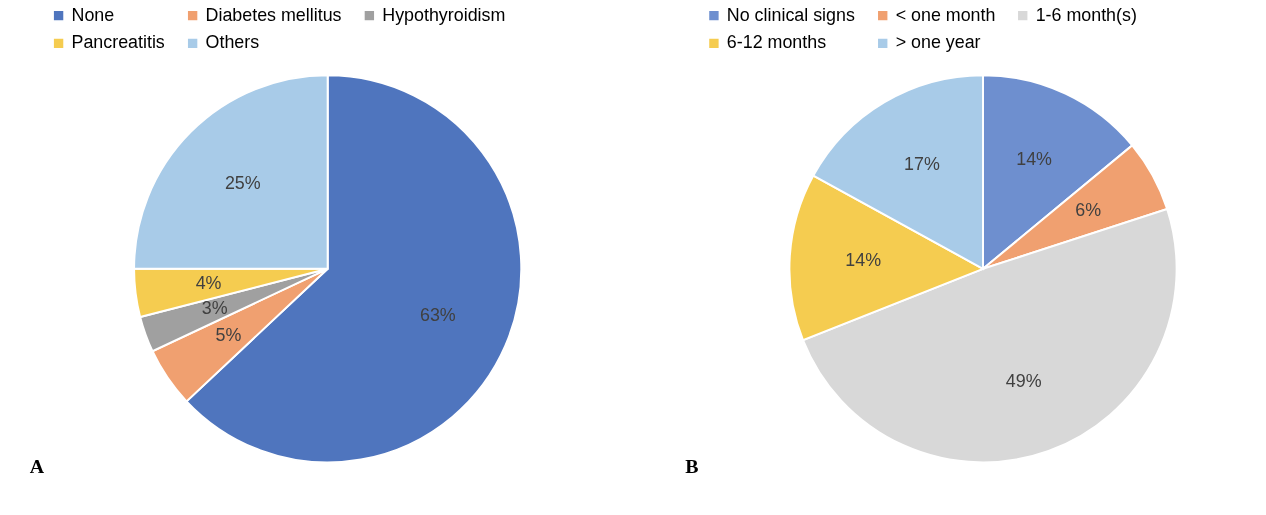 The width and height of the screenshot is (1266, 515). Describe the element at coordinates (692, 466) in the screenshot. I see `text: B` at that location.